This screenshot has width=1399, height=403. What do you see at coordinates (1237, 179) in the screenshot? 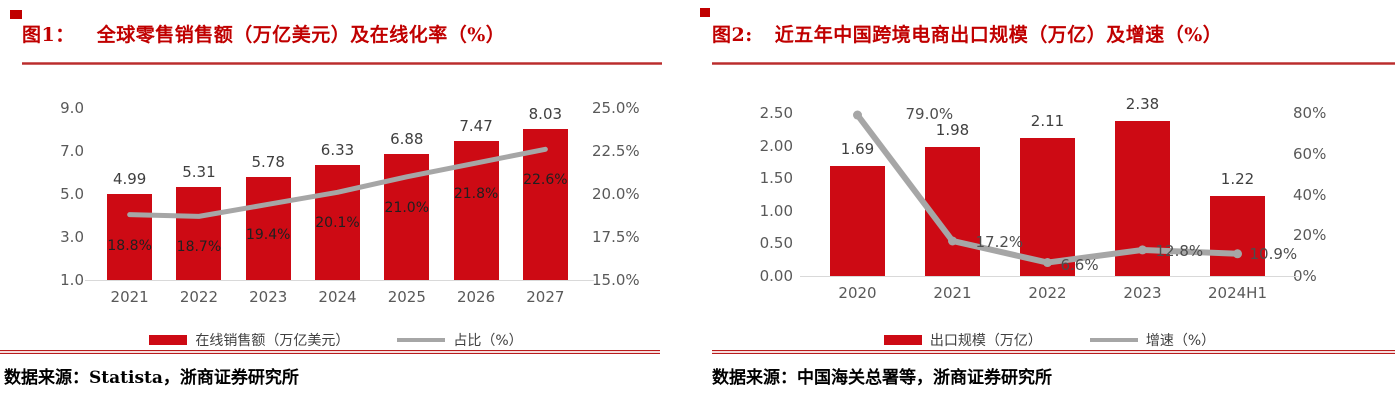
I see `bar-value-label: 1.22` at bounding box center [1237, 179].